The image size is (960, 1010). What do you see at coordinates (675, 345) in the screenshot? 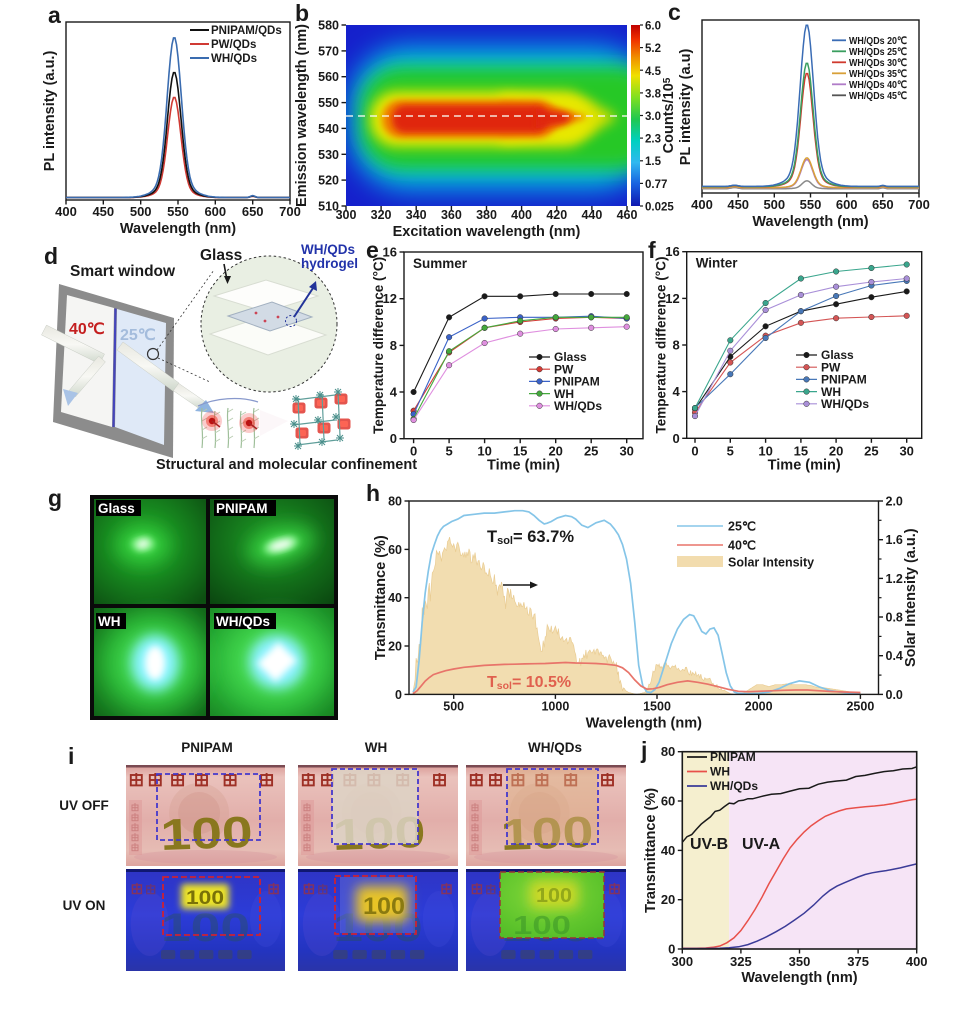
I see `svg-text: 8` at bounding box center [675, 345].